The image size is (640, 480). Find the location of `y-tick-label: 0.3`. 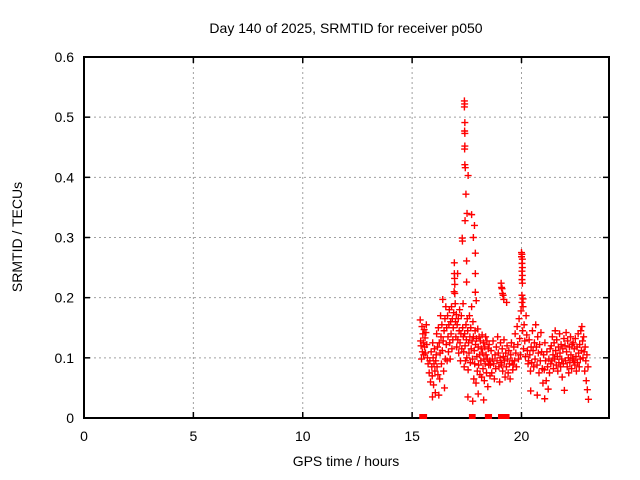

y-tick-label: 0.3 is located at coordinates (65, 238).